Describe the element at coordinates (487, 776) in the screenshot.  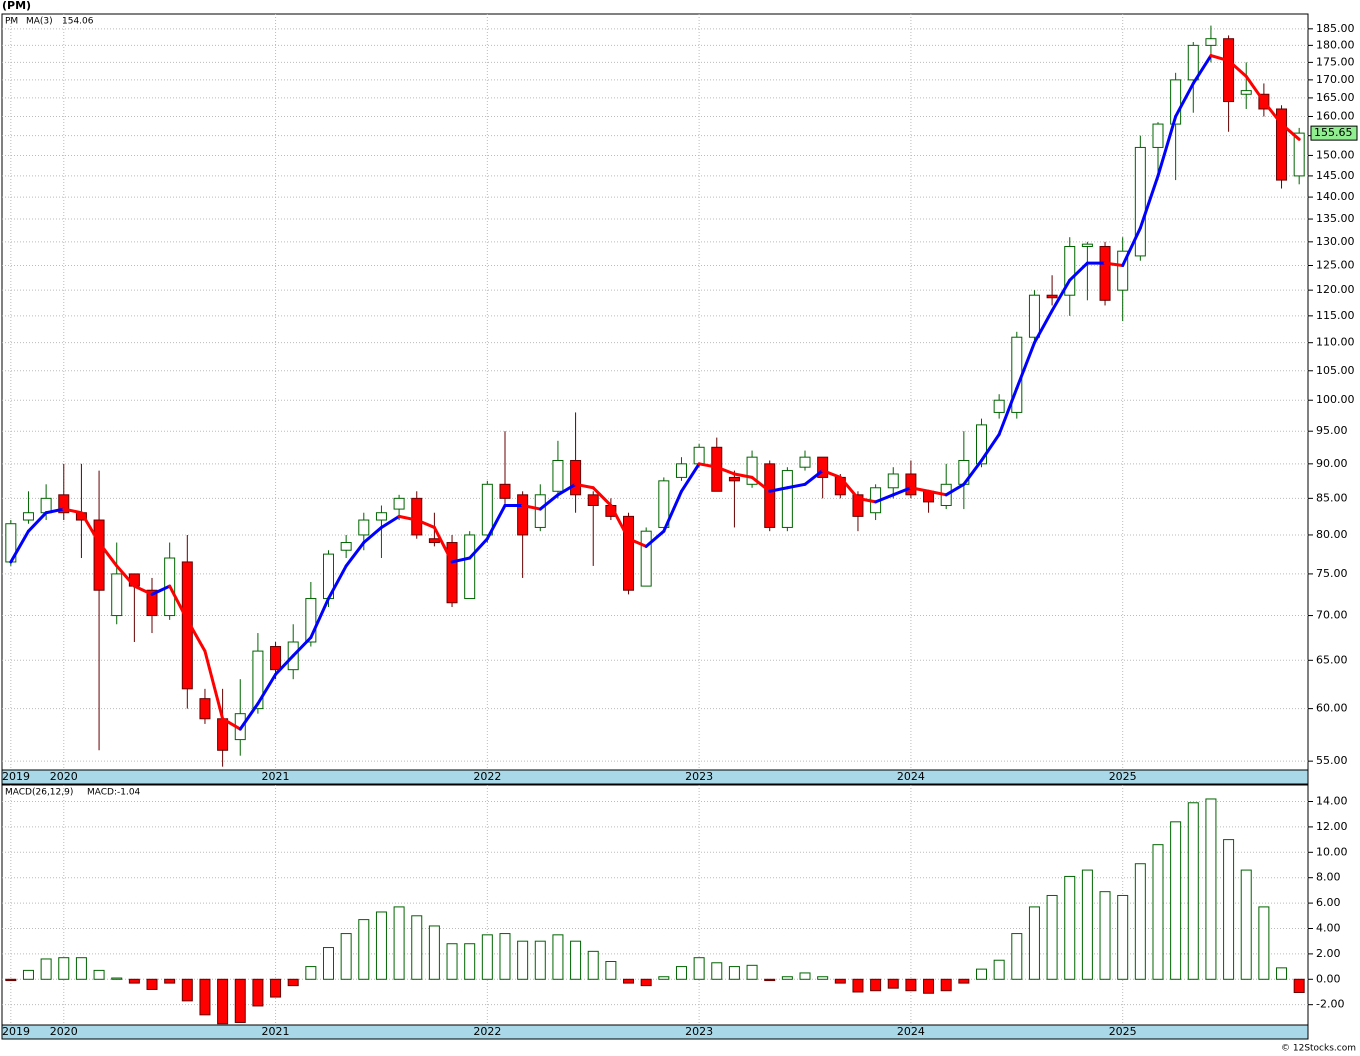
I see `x-tick-label: 2022` at that location.